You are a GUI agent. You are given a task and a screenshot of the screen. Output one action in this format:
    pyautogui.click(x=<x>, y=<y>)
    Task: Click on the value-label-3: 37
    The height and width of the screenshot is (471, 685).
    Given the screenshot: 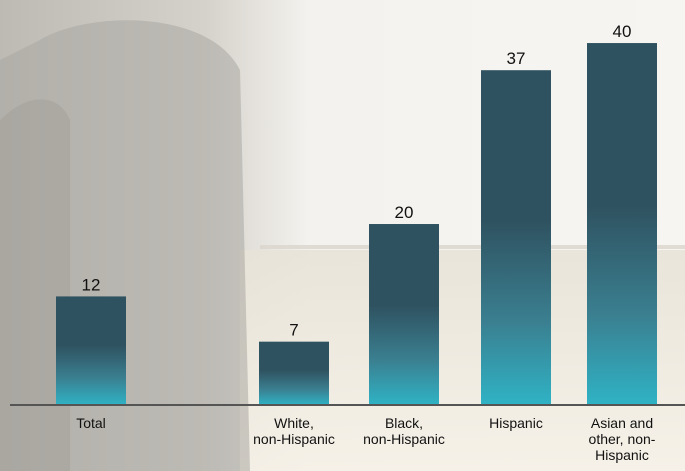 What is the action you would take?
    pyautogui.click(x=516, y=58)
    